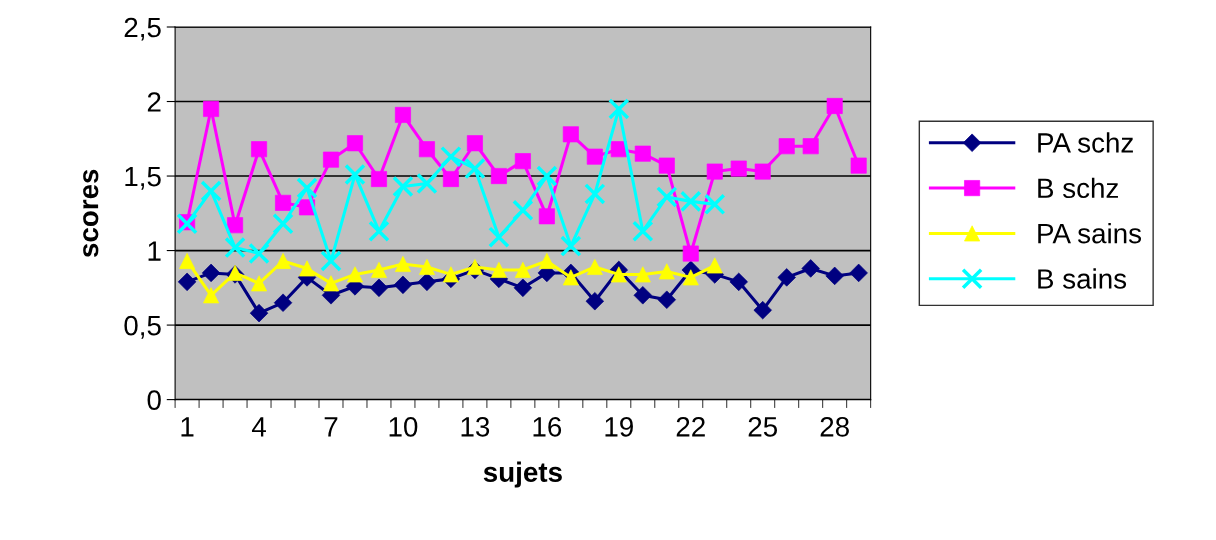  I want to click on y-tick-label: 1,5, so click(143, 178).